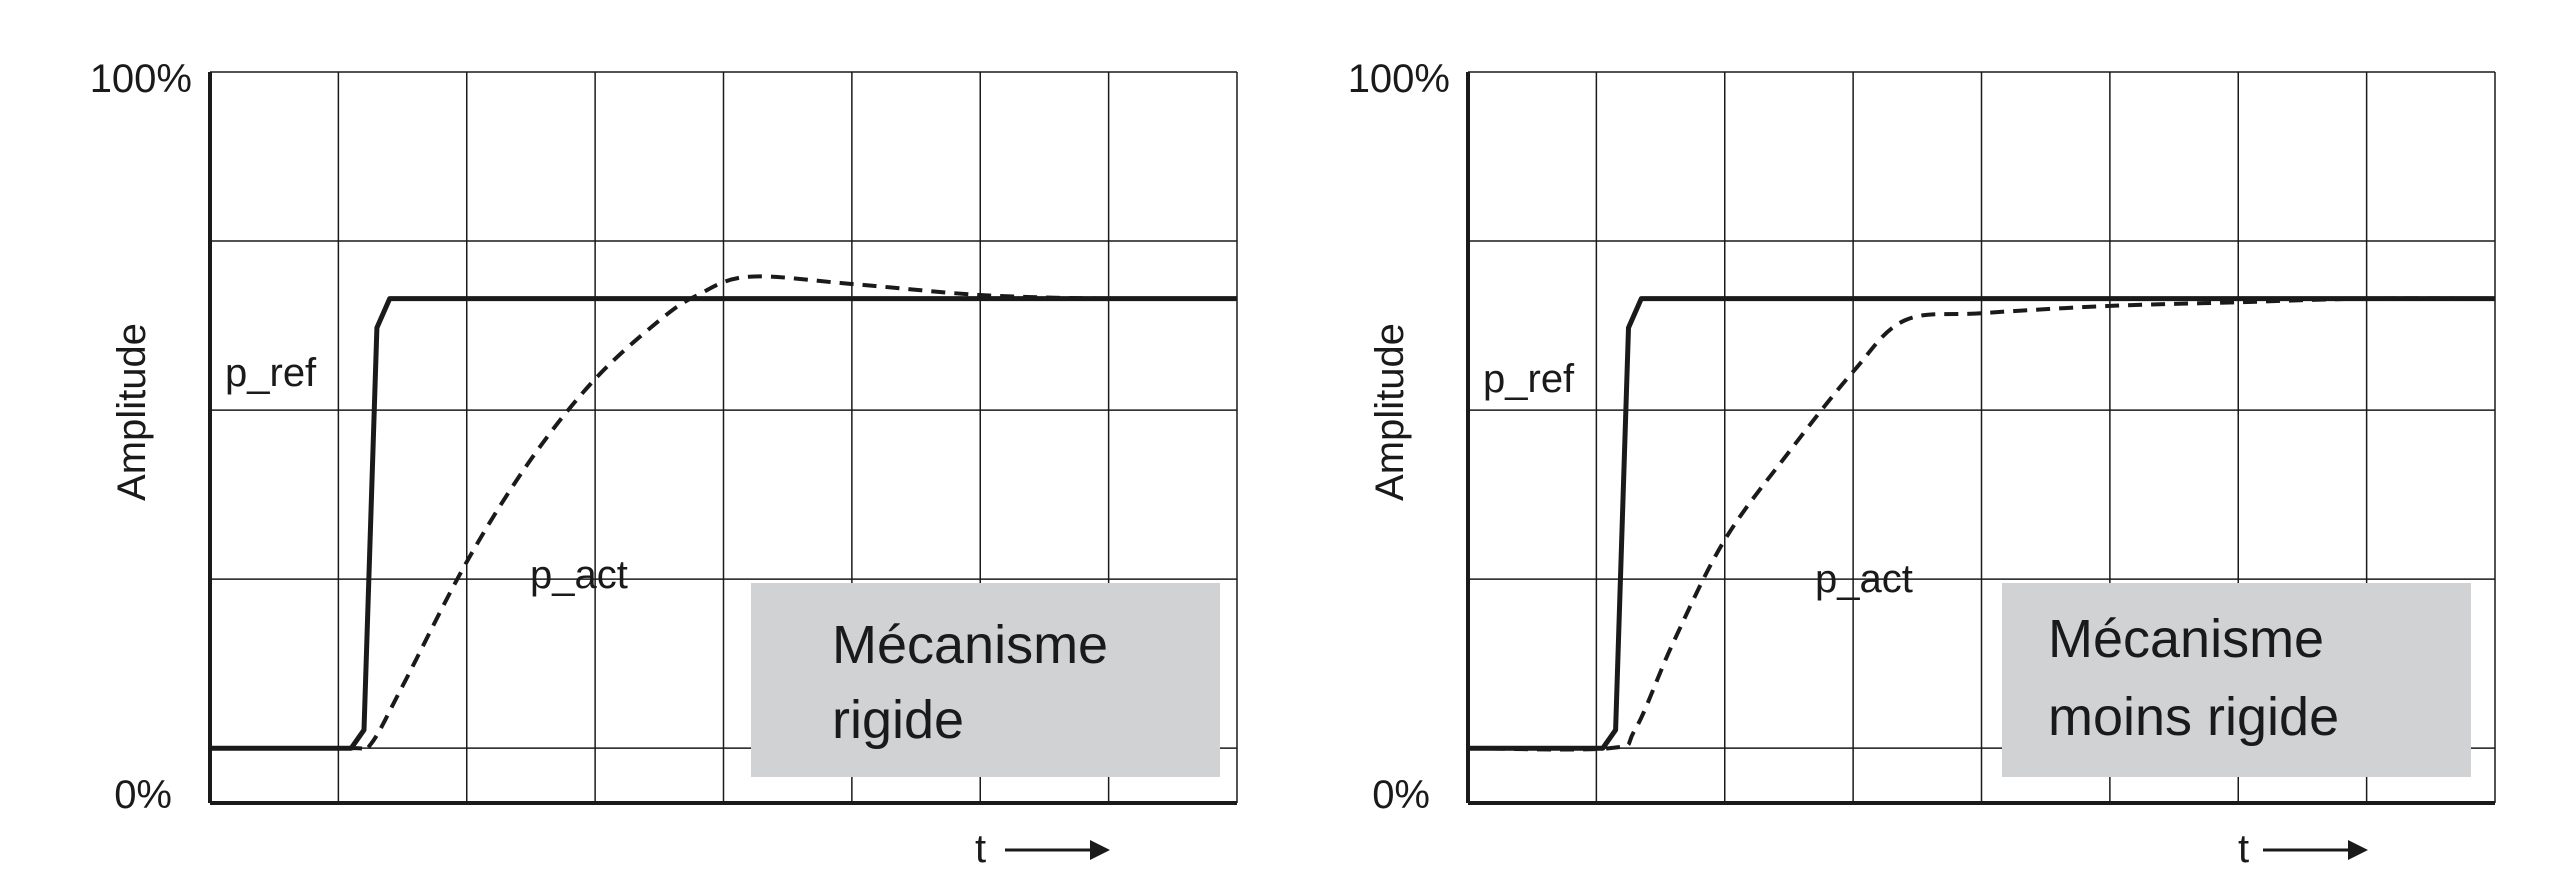 The image size is (2550, 882). I want to click on annotation-box: Mécanisme rigide, so click(985, 680).